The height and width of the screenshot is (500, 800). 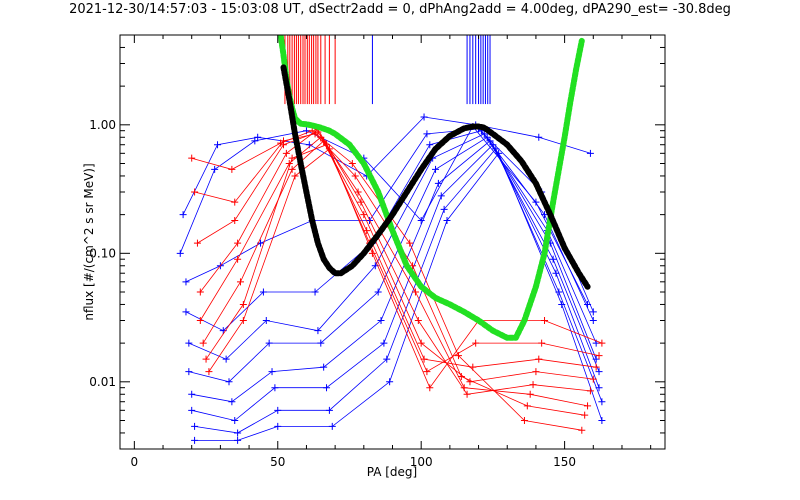 I want to click on x-axis-label: PA [deg], so click(x=392, y=472).